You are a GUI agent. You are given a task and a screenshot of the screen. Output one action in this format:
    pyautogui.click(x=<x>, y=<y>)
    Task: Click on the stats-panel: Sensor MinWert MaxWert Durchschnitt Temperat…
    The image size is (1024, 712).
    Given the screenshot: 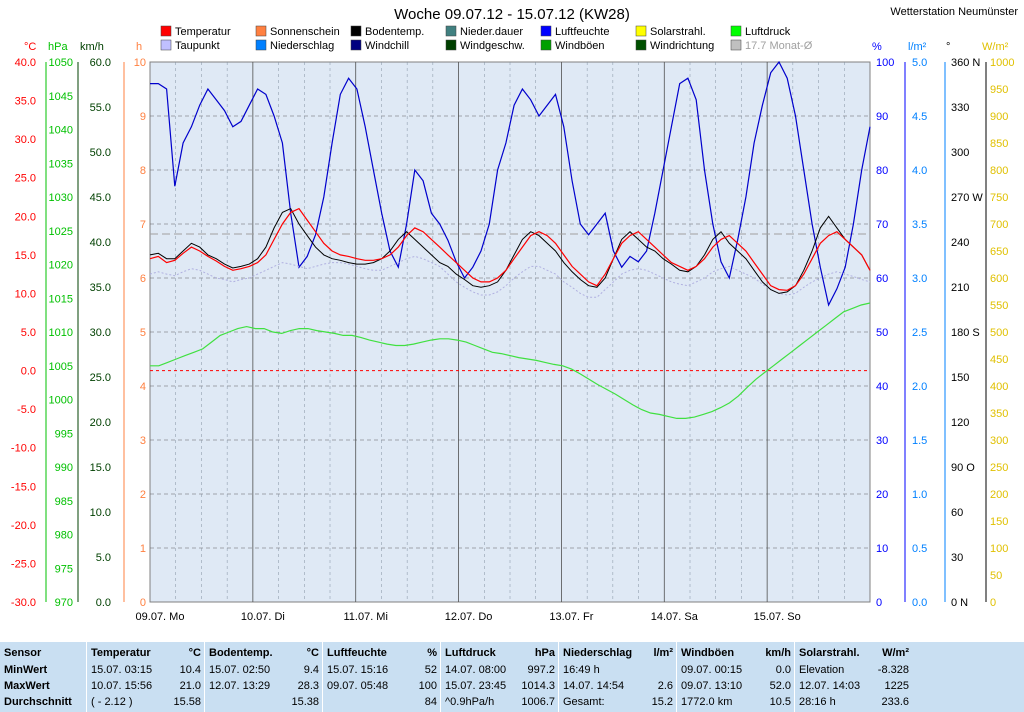 What is the action you would take?
    pyautogui.click(x=512, y=677)
    